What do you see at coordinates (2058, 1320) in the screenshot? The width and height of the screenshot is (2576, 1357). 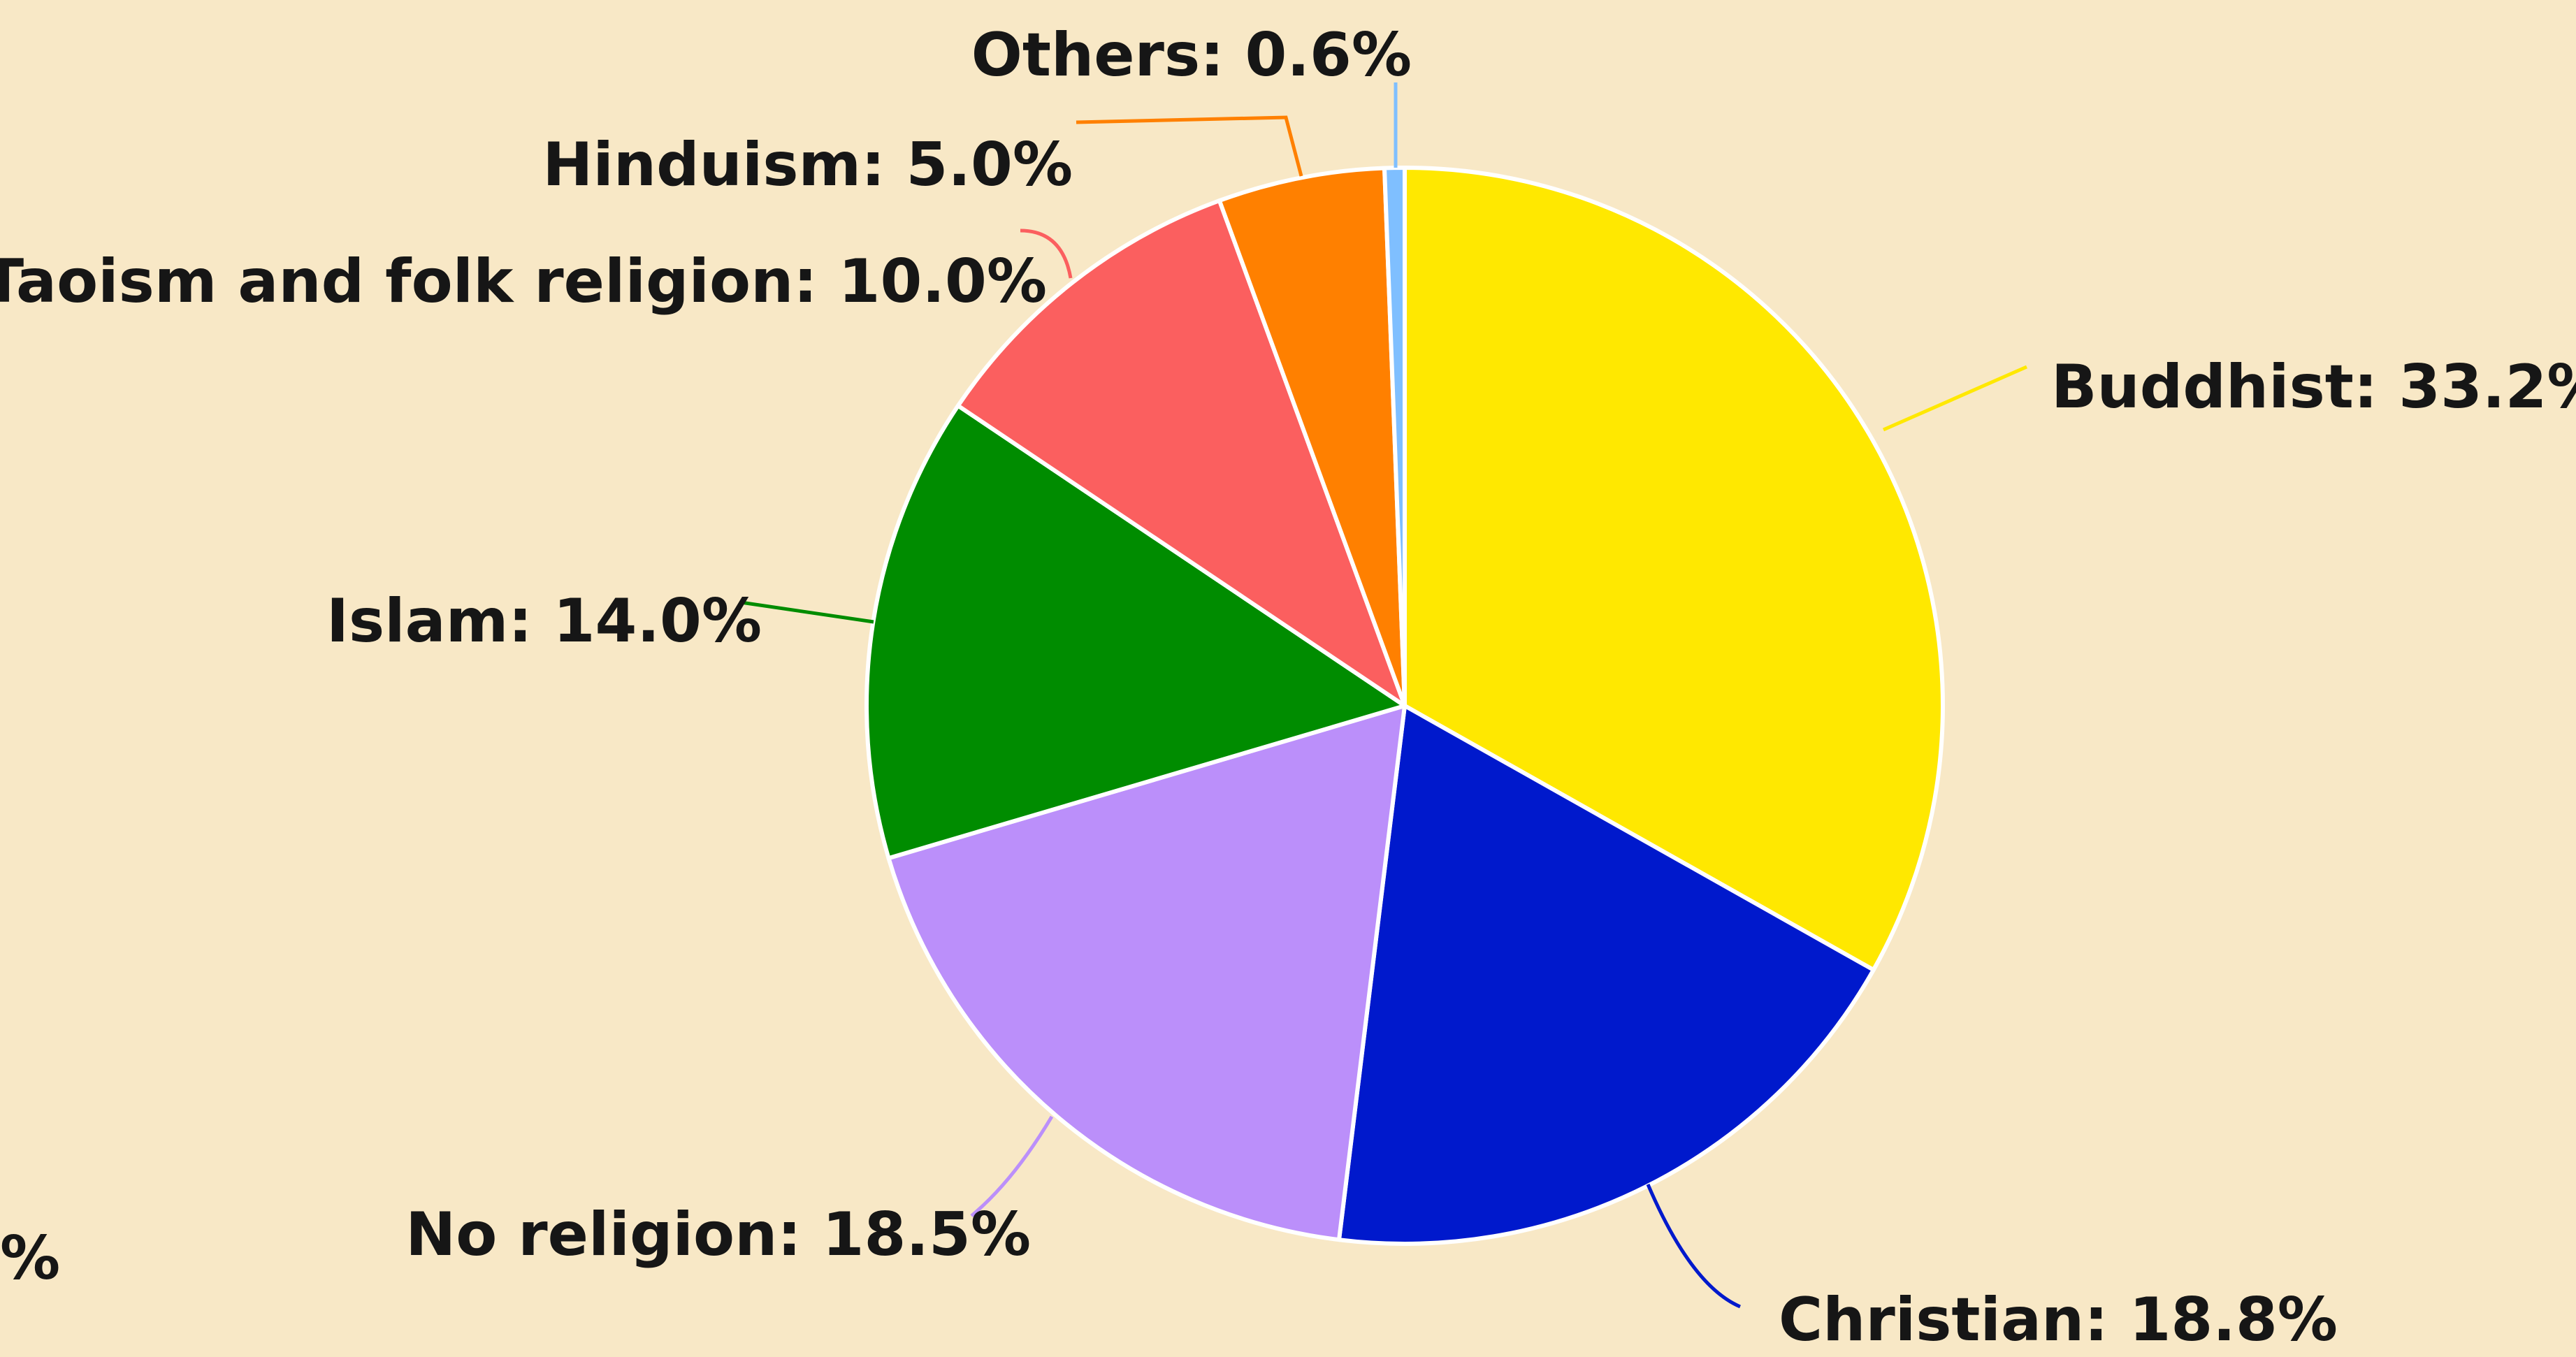 I see `slice-label-christian: Christian: 18.8%` at bounding box center [2058, 1320].